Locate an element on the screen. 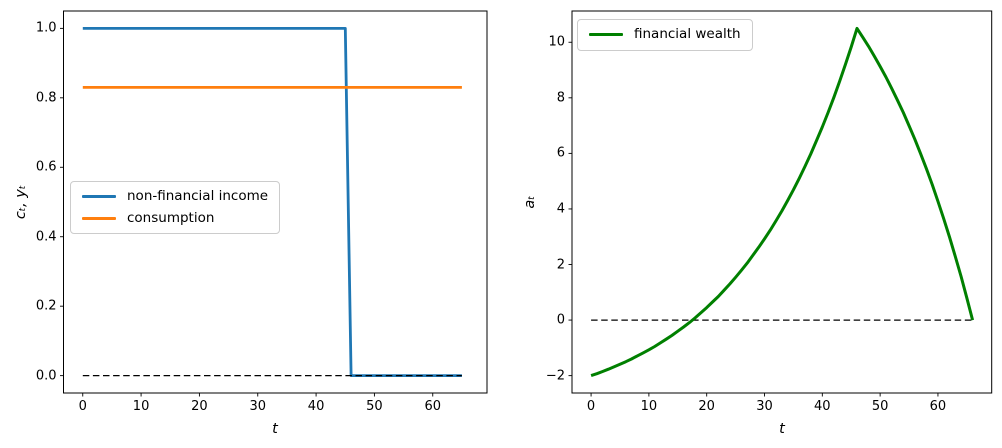  right-y-tick-label: −2 is located at coordinates (555, 376).